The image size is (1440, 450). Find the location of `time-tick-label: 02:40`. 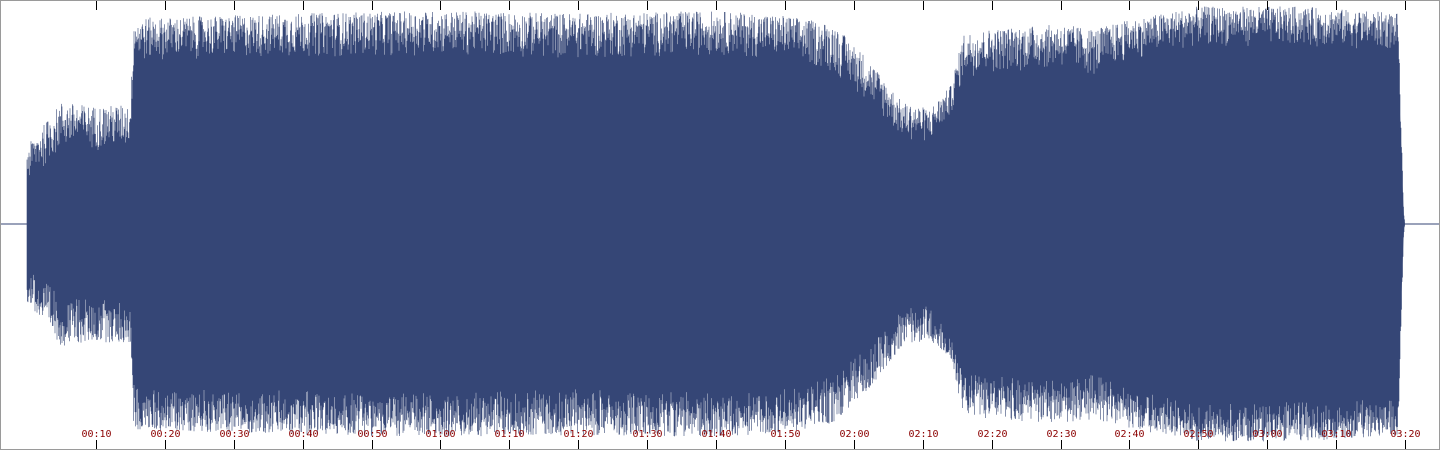

time-tick-label: 02:40 is located at coordinates (1129, 434).